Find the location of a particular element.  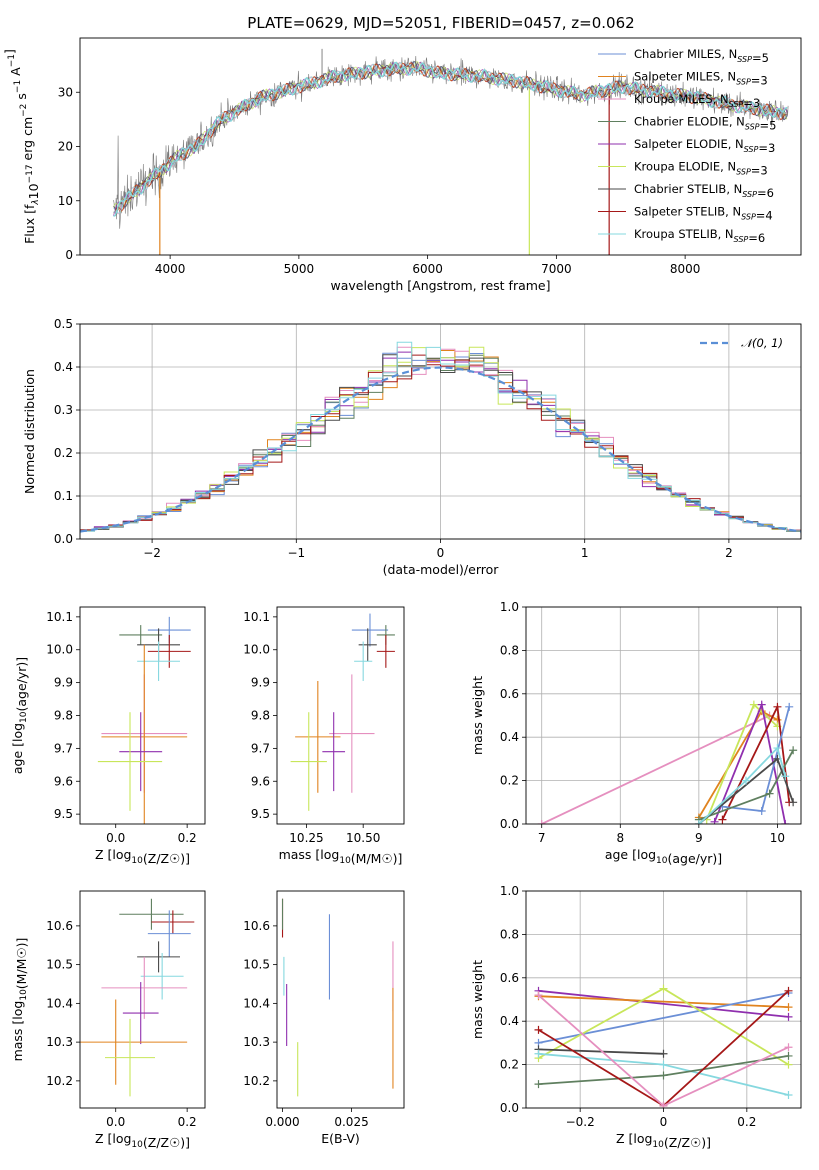

mass_vs_Z-plot-area is located at coordinates (137, 997).